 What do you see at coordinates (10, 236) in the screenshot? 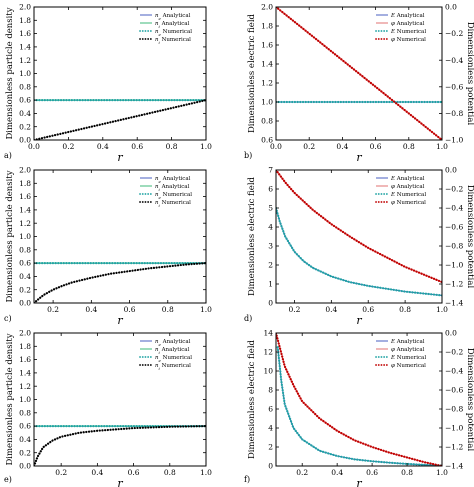
I see `y-axis-label: Dimensionless particle density` at bounding box center [10, 236].